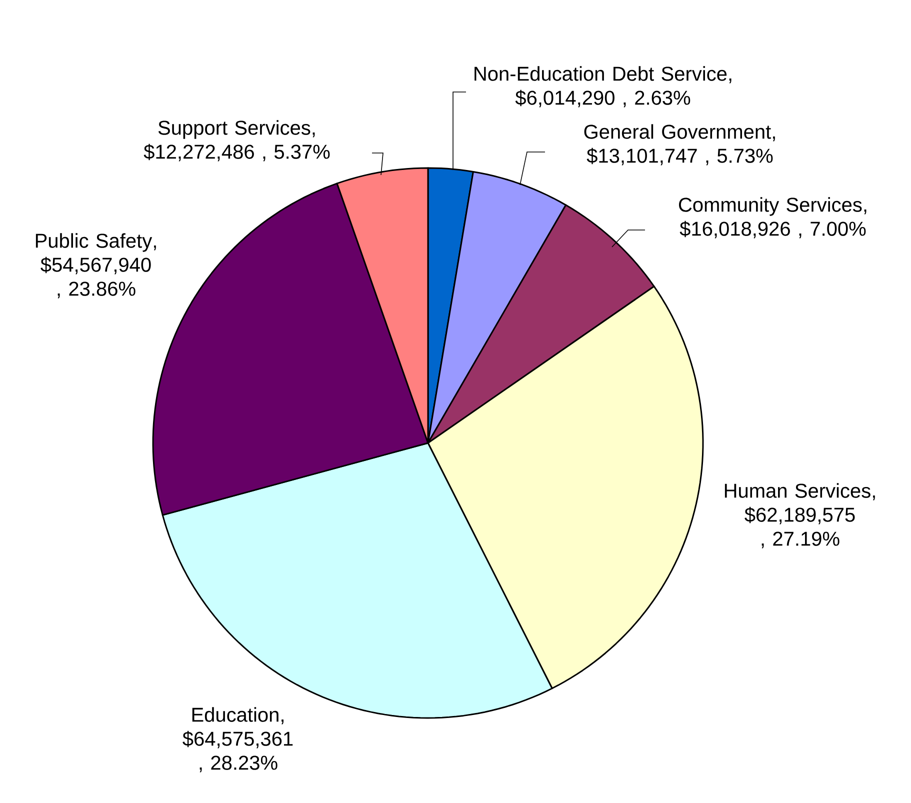  What do you see at coordinates (600, 73) in the screenshot?
I see `slice-label: Non-Education Debt Service` at bounding box center [600, 73].